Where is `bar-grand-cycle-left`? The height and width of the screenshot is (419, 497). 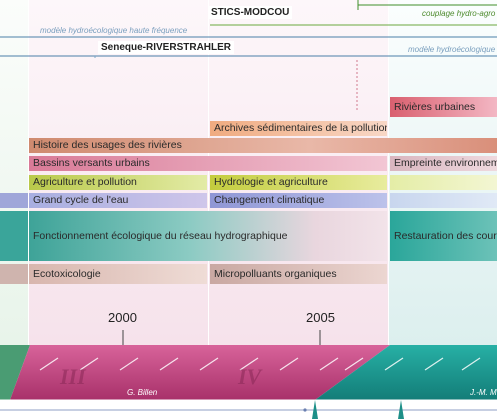
bar-grand-cycle-left is located at coordinates (14, 200).